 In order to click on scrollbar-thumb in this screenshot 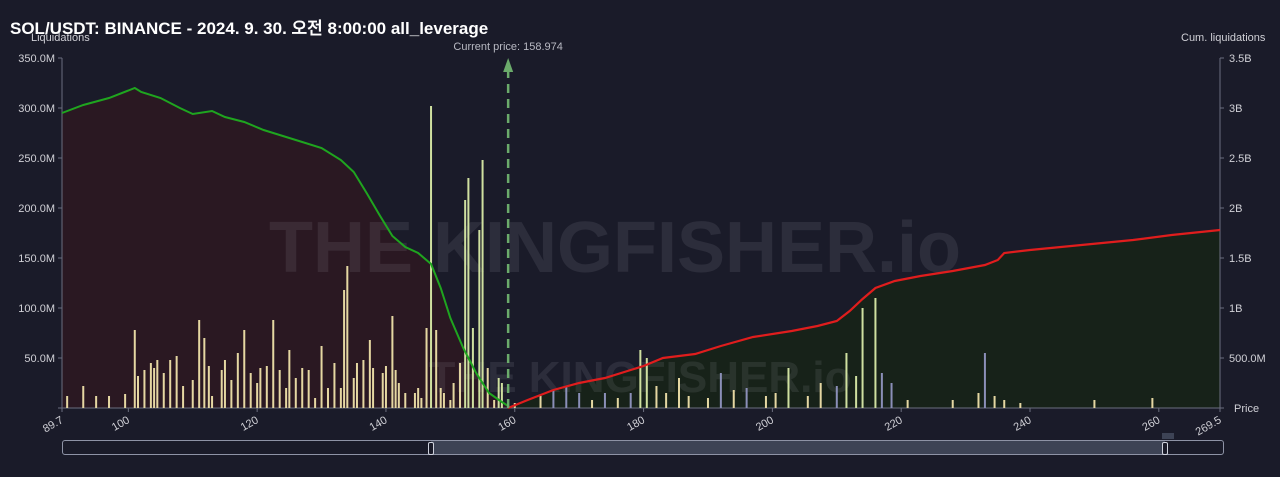, I will do `click(802, 443)`.